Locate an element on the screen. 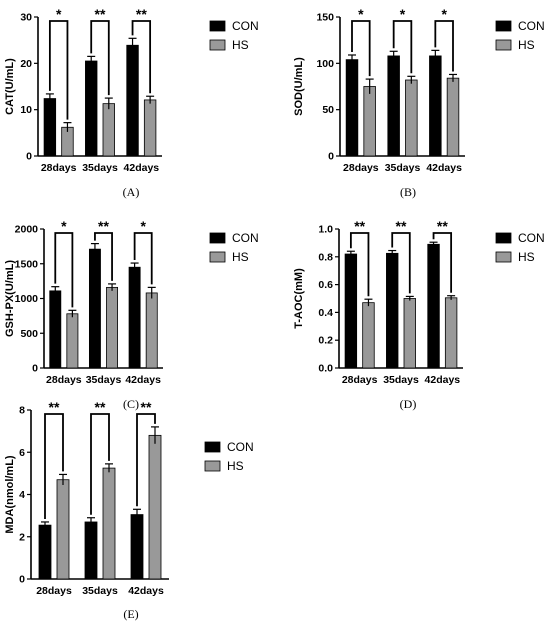  y-tick-label: 30 is located at coordinates (26, 18).